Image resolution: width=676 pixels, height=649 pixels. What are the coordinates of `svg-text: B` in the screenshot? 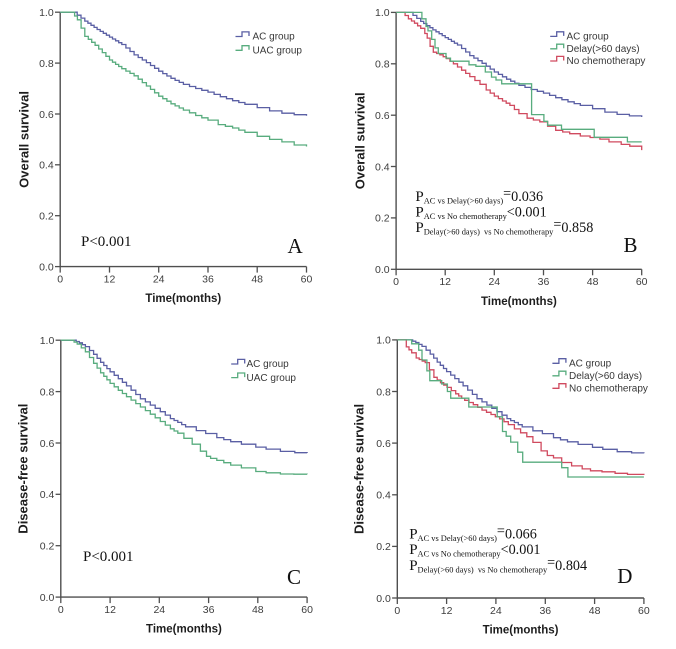 It's located at (631, 245).